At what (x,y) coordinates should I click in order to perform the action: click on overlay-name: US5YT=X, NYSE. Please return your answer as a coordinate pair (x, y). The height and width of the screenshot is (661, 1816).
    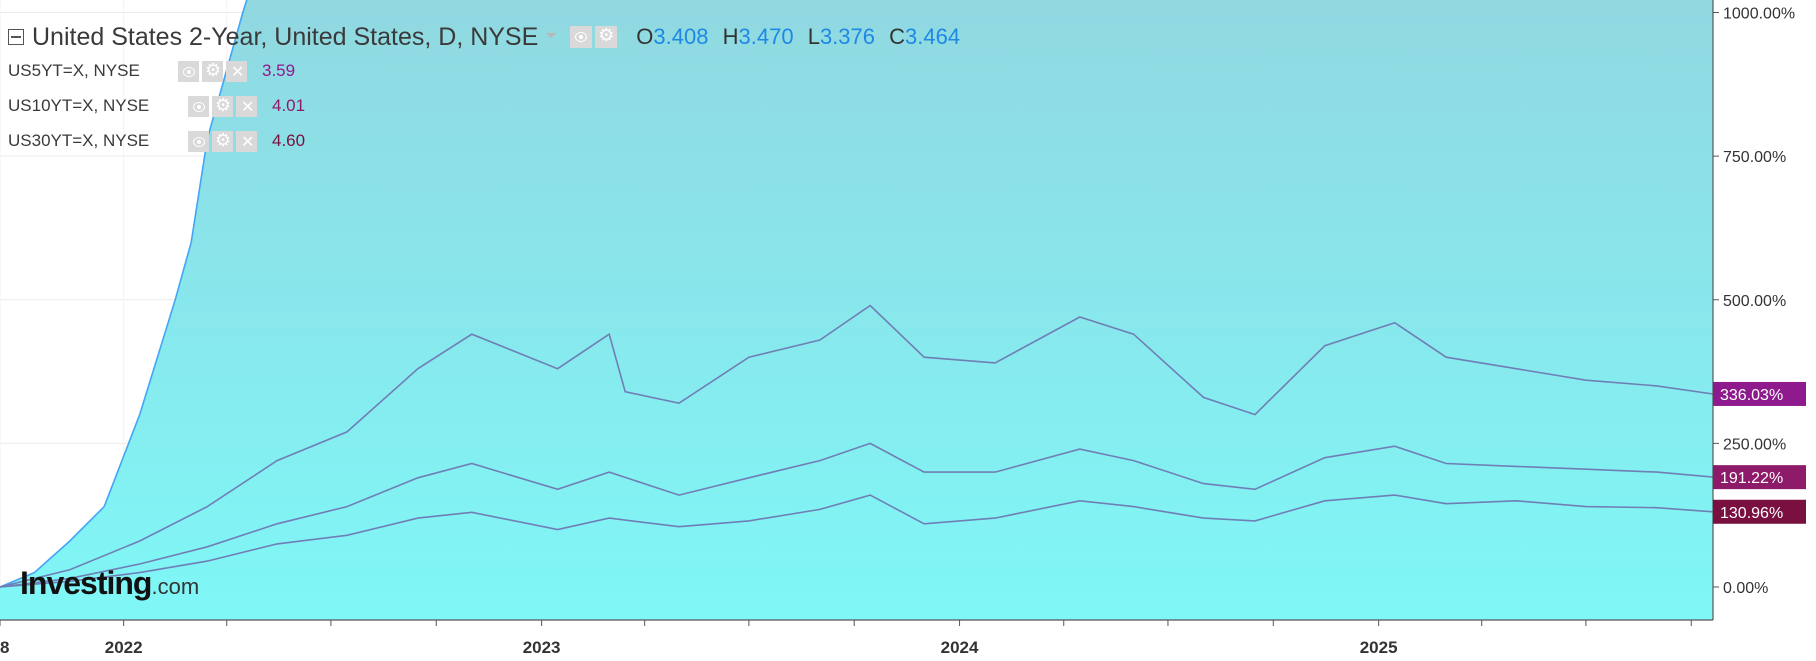
    Looking at the image, I should click on (74, 70).